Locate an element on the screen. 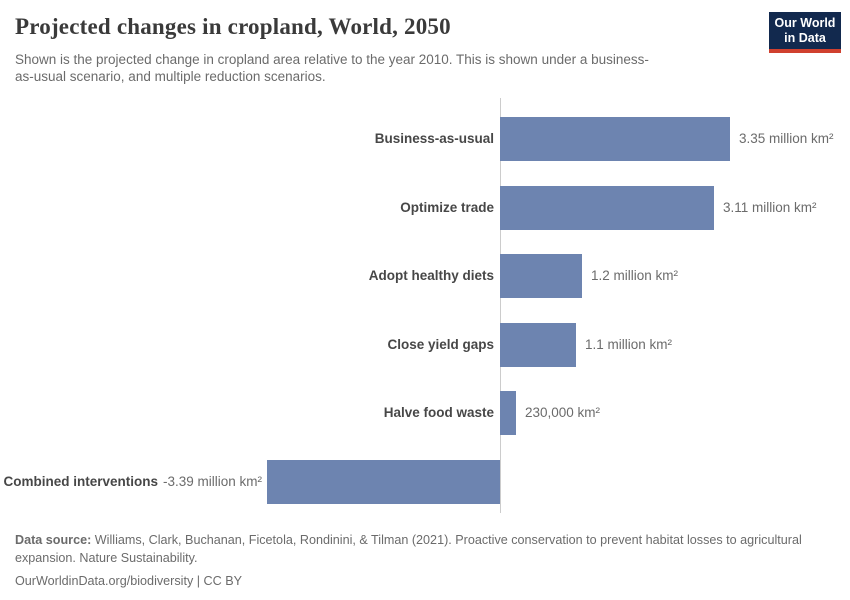 The image size is (850, 600). value-label: -3.39 million km² is located at coordinates (212, 481).